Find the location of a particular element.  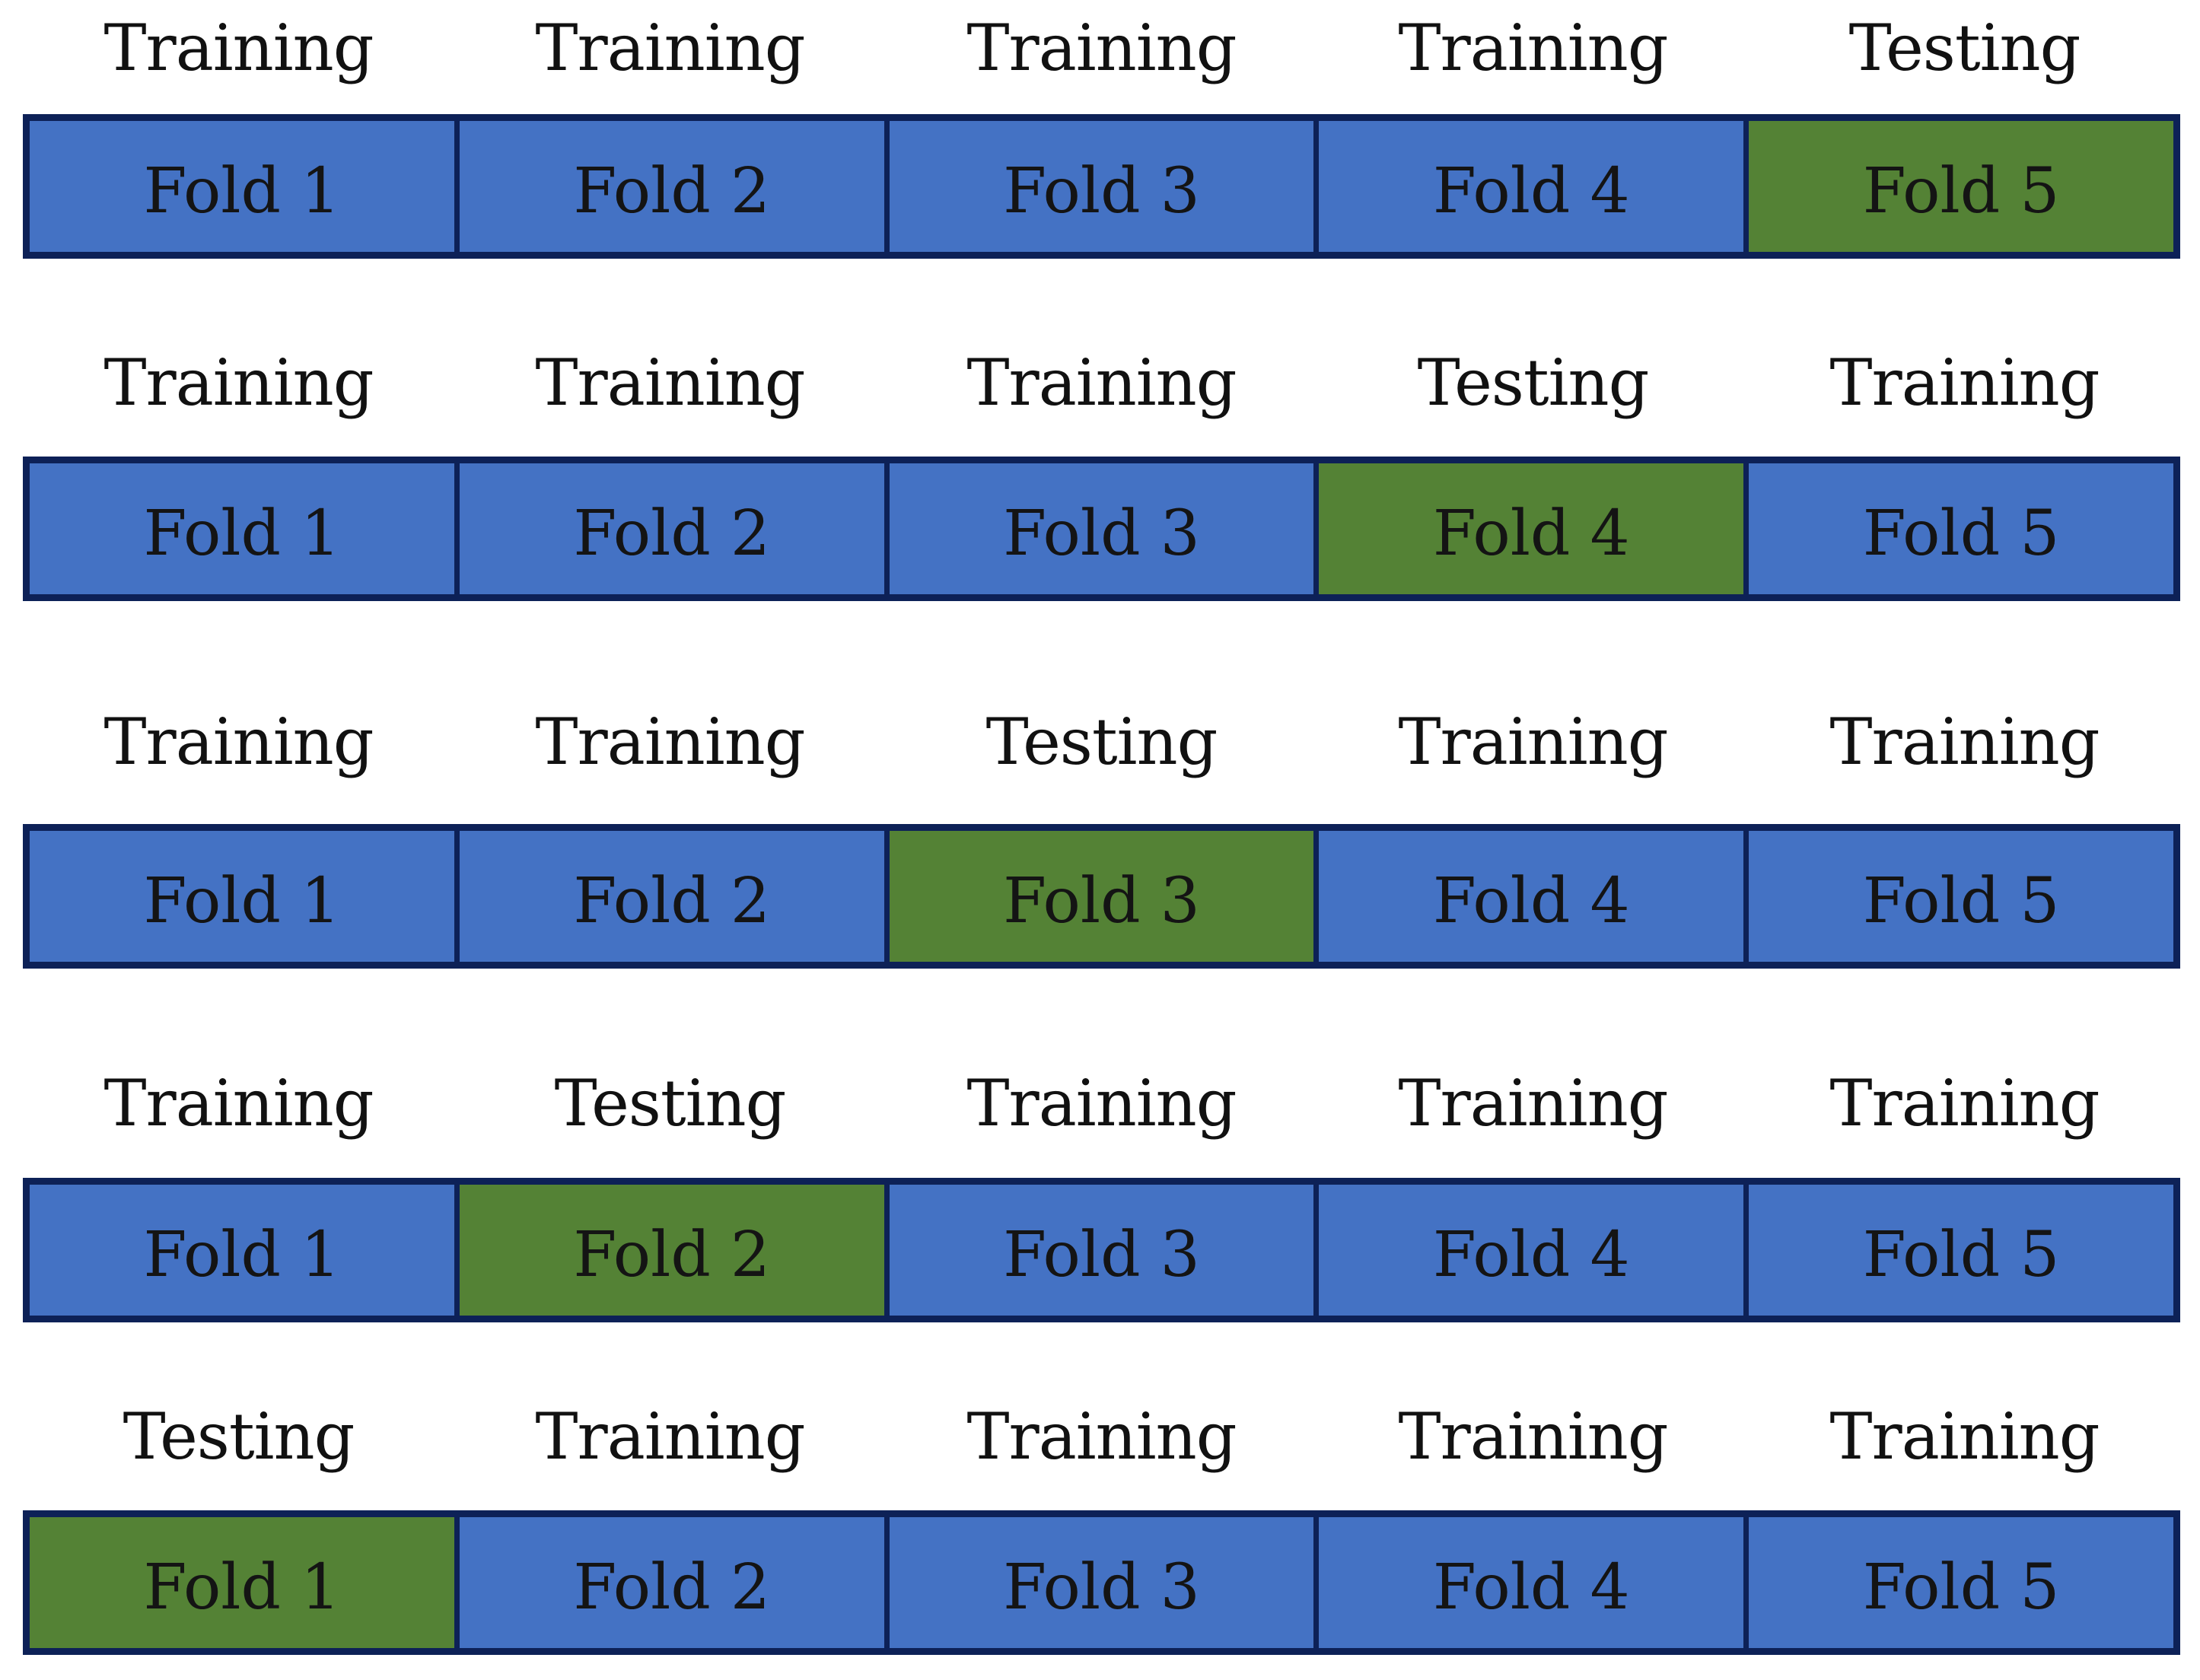

row-2-fold-3: Fold 3 is located at coordinates (1105, 528).